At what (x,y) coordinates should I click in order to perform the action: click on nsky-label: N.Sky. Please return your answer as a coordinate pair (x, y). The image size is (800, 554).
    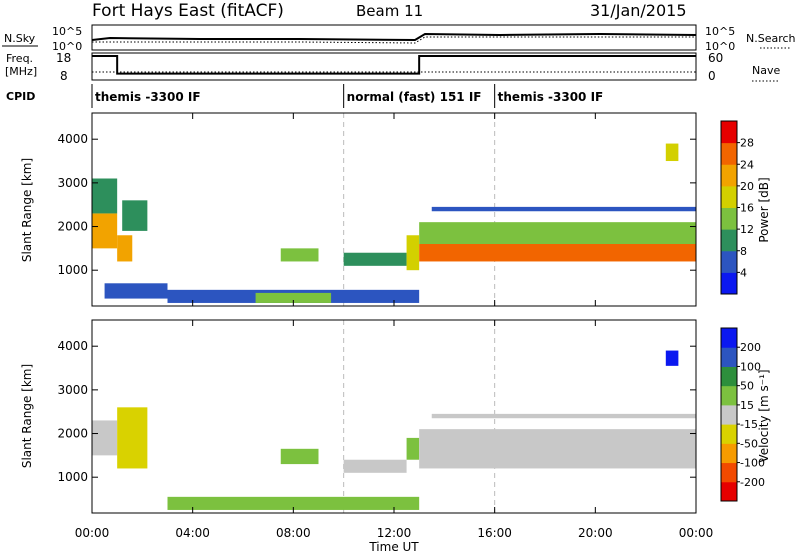
    Looking at the image, I should click on (20, 38).